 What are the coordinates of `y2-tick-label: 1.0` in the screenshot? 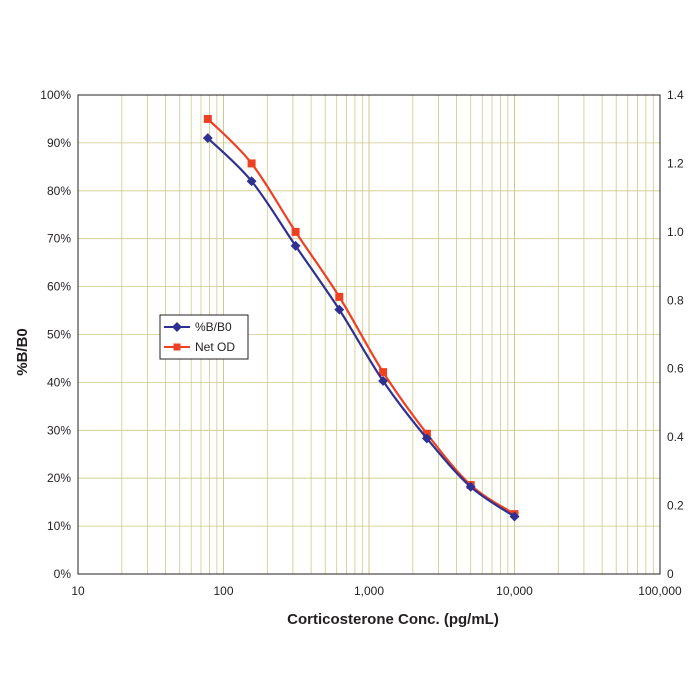 It's located at (675, 232).